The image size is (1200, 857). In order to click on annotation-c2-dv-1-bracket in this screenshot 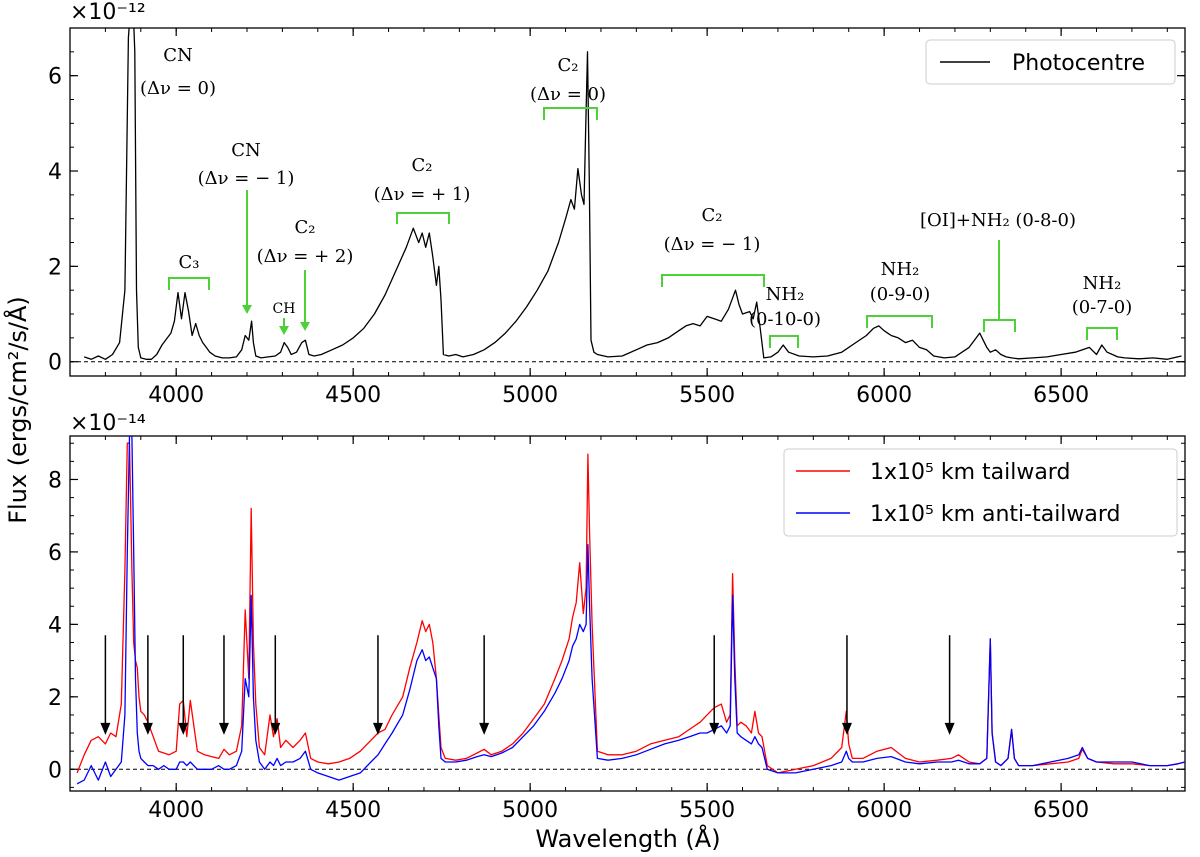, I will do `click(713, 280)`.